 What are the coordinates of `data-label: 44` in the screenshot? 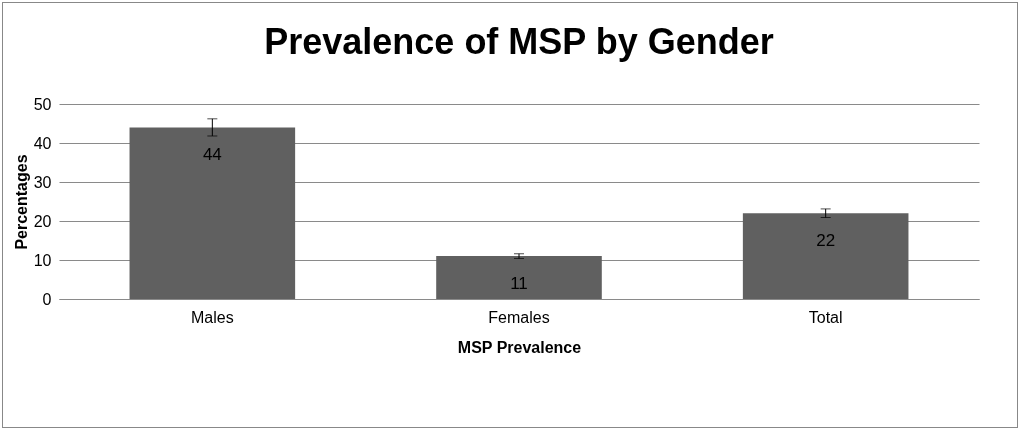 It's located at (212, 155).